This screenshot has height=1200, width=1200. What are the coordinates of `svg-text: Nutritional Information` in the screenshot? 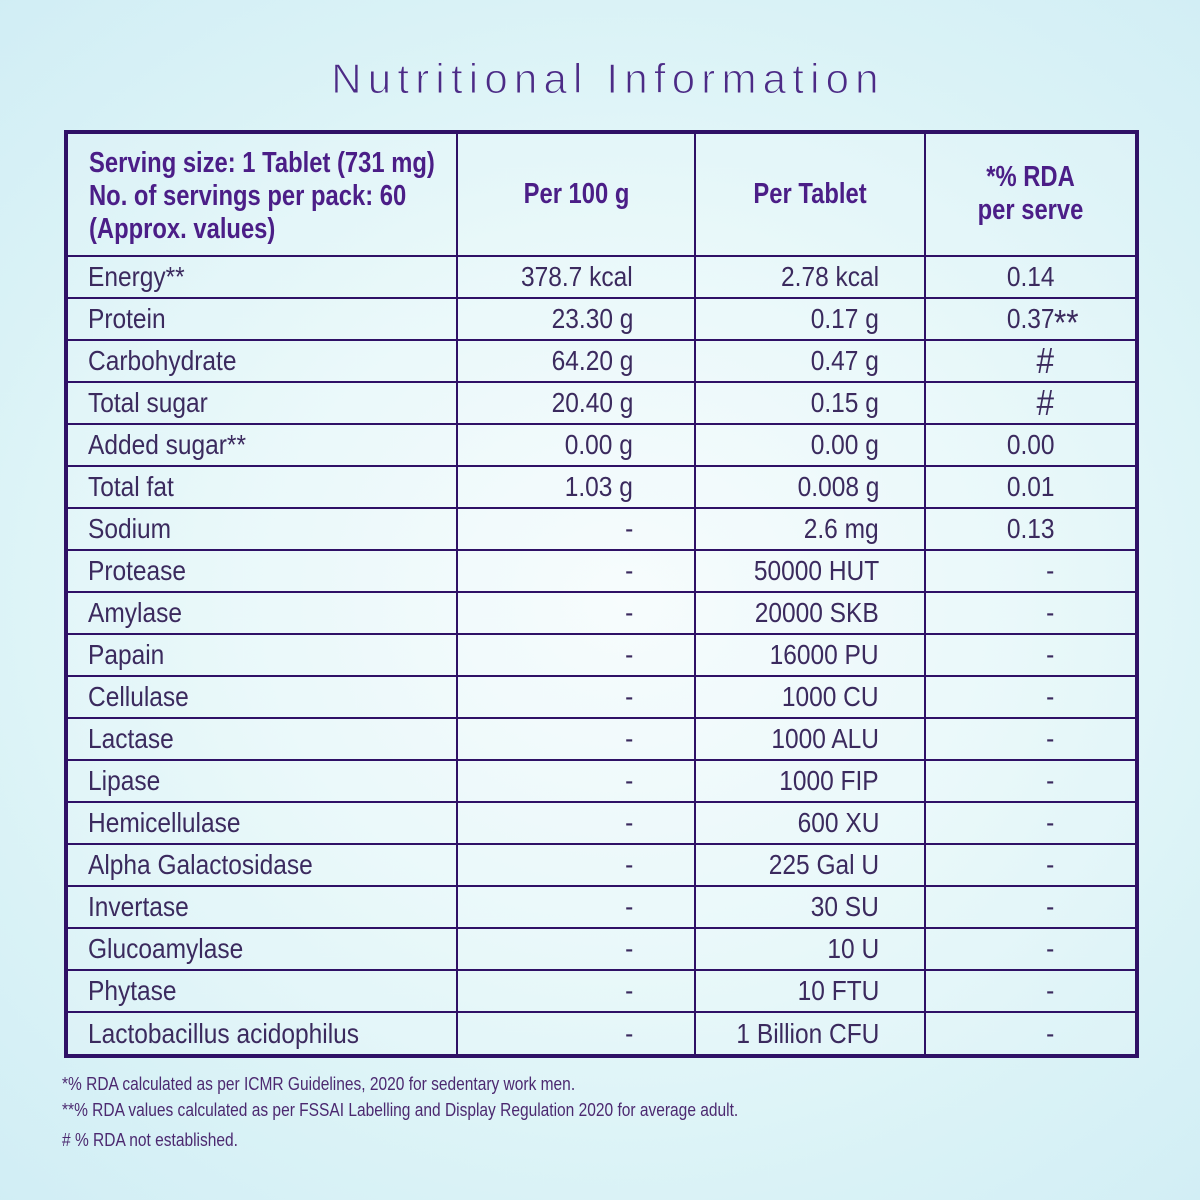 It's located at (607, 78).